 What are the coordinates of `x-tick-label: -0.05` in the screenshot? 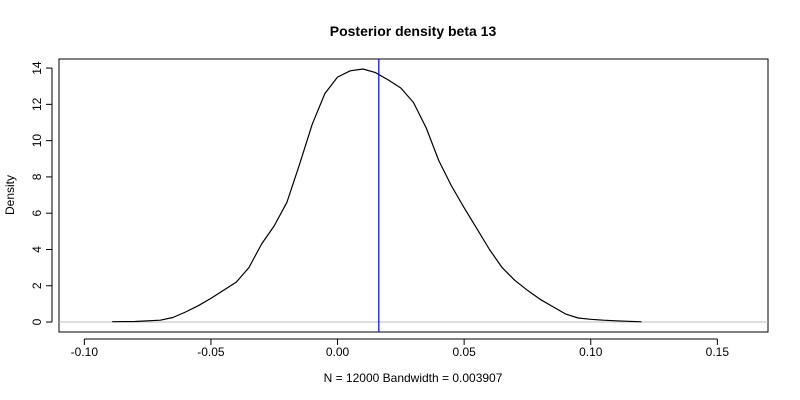 It's located at (211, 352).